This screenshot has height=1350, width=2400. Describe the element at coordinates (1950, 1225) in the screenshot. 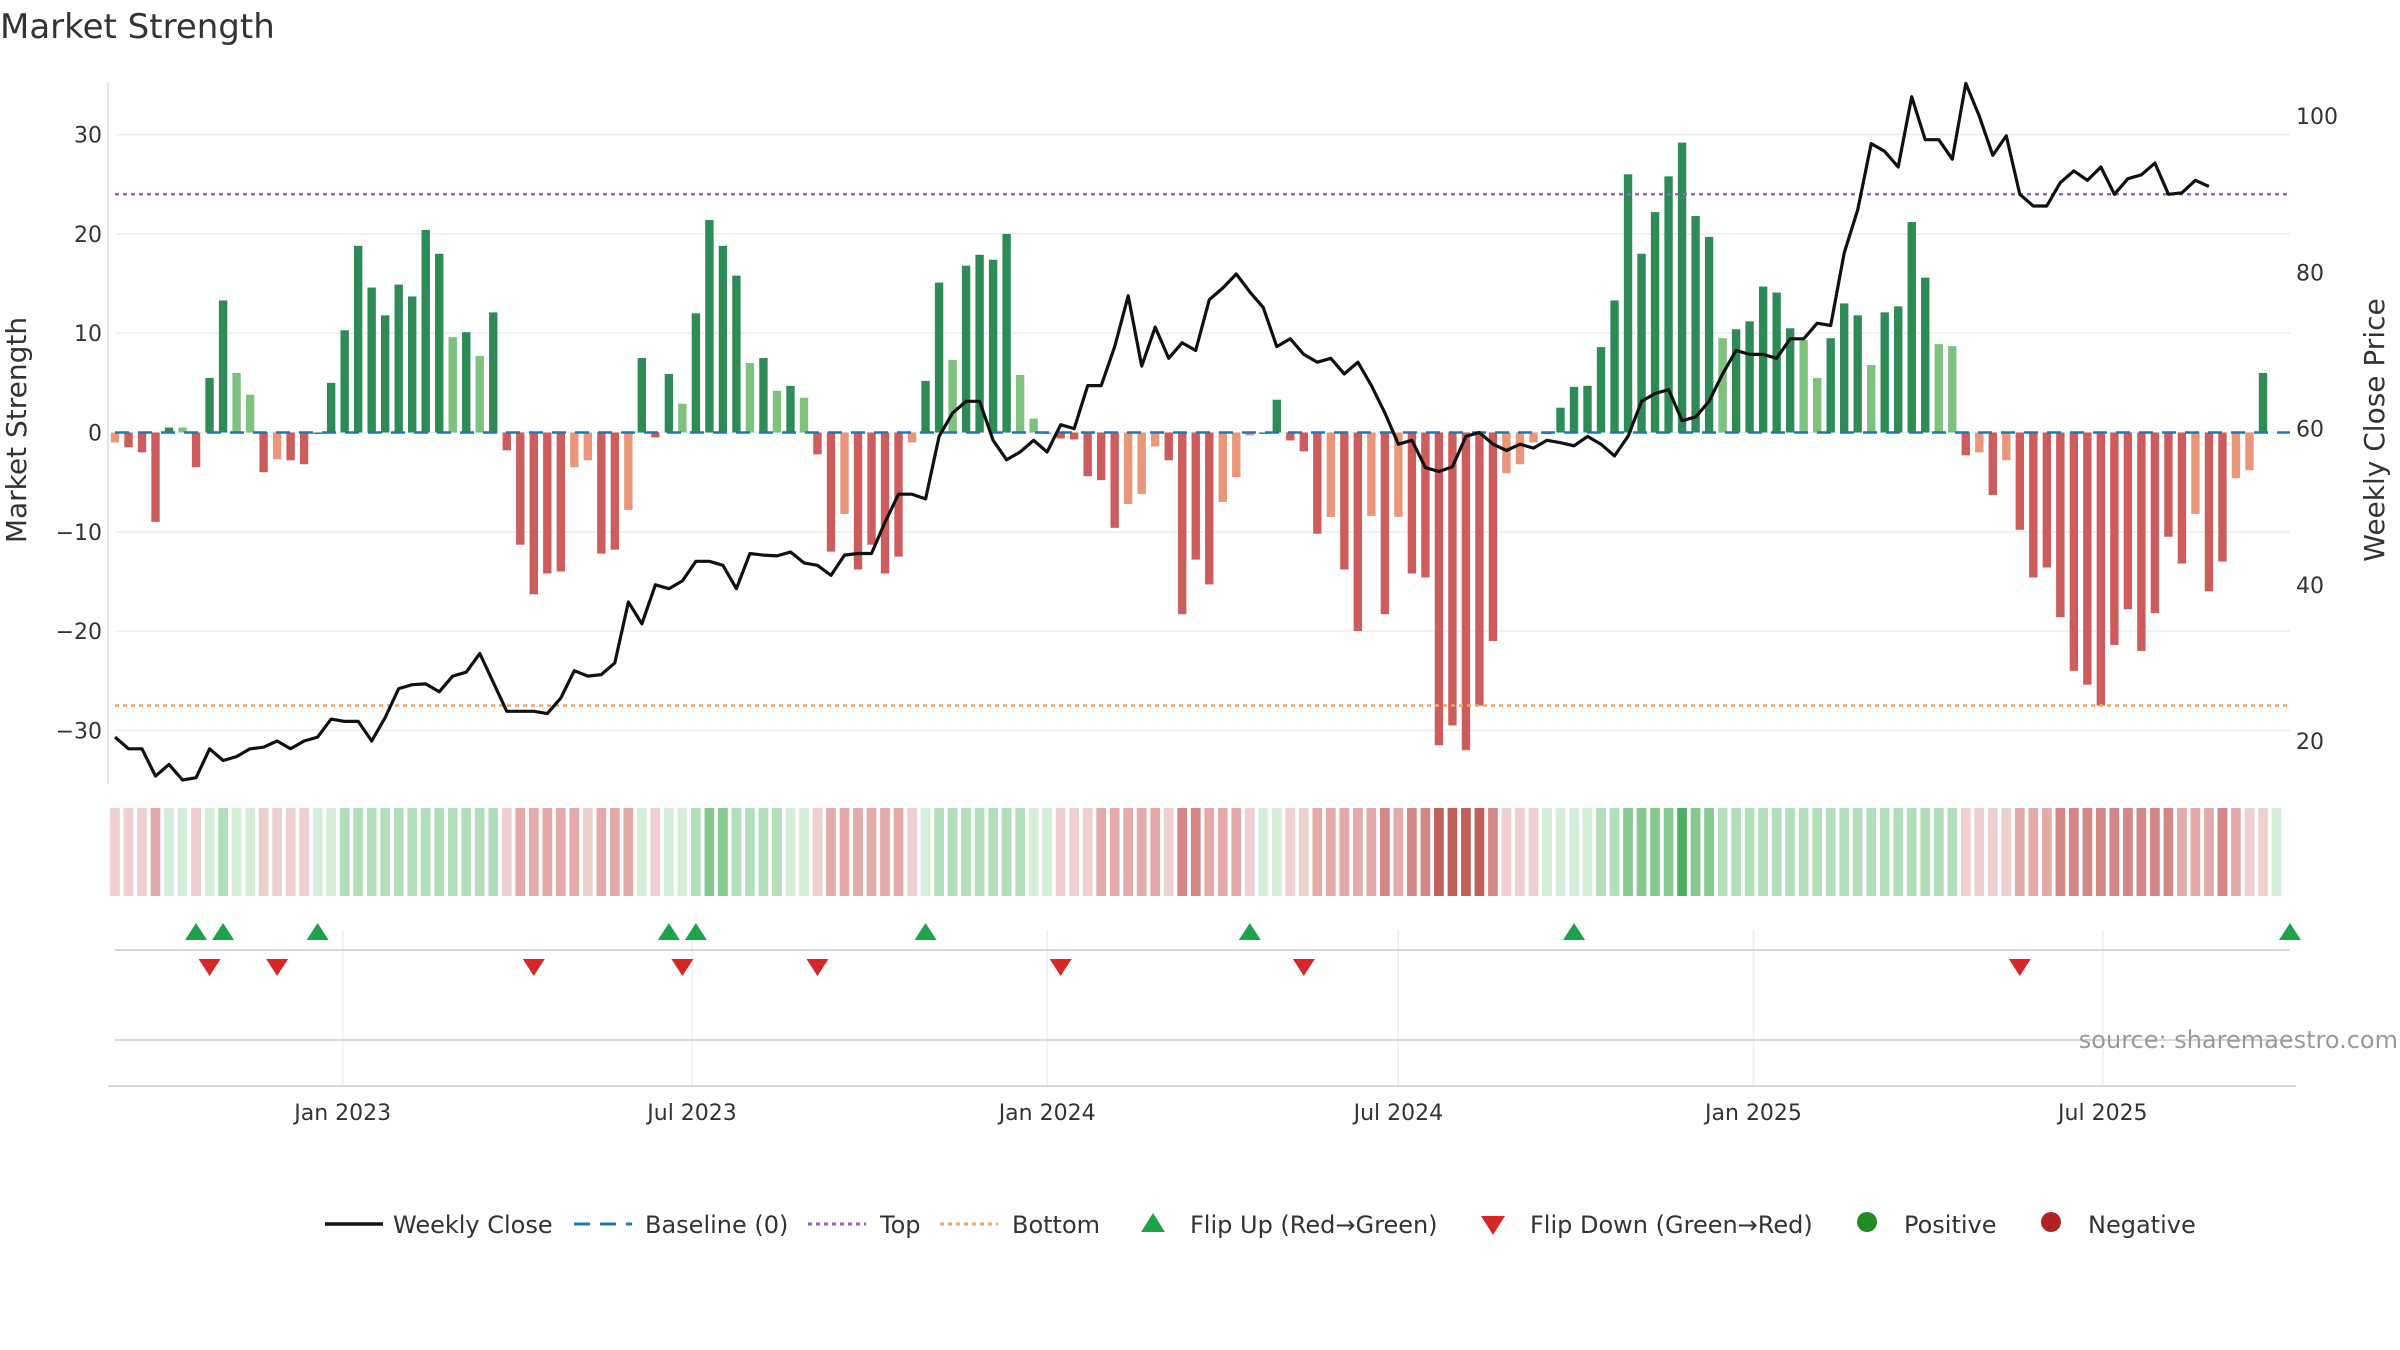

I see `legend-label: Positive` at that location.